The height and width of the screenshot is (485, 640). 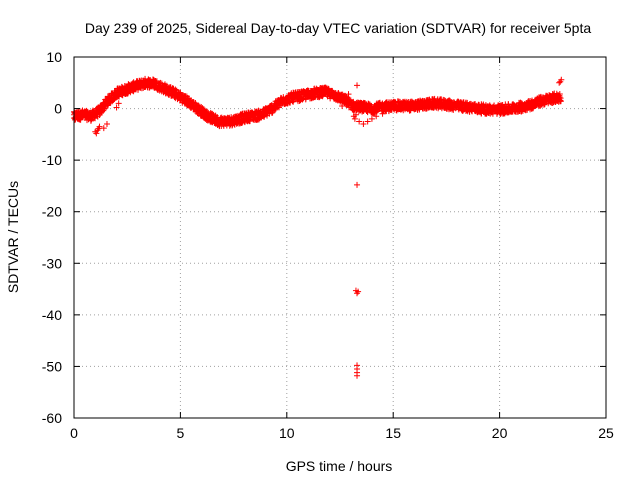 I want to click on y-tick-label: -10, so click(x=52, y=160).